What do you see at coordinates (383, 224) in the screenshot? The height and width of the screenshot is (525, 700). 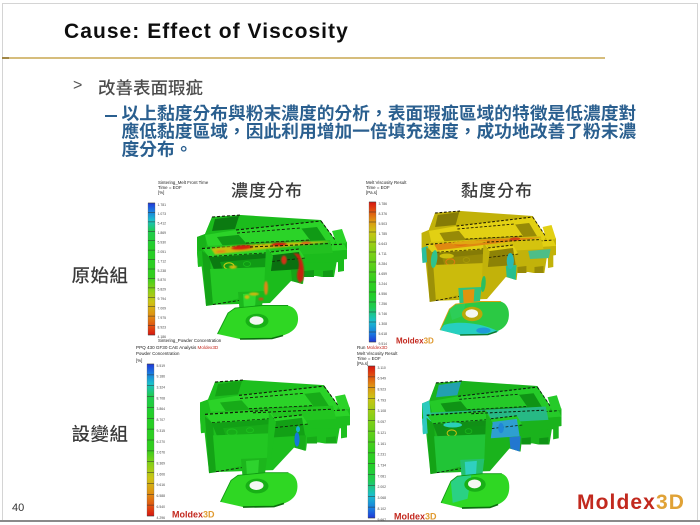 I see `svg-text: 5.503` at bounding box center [383, 224].